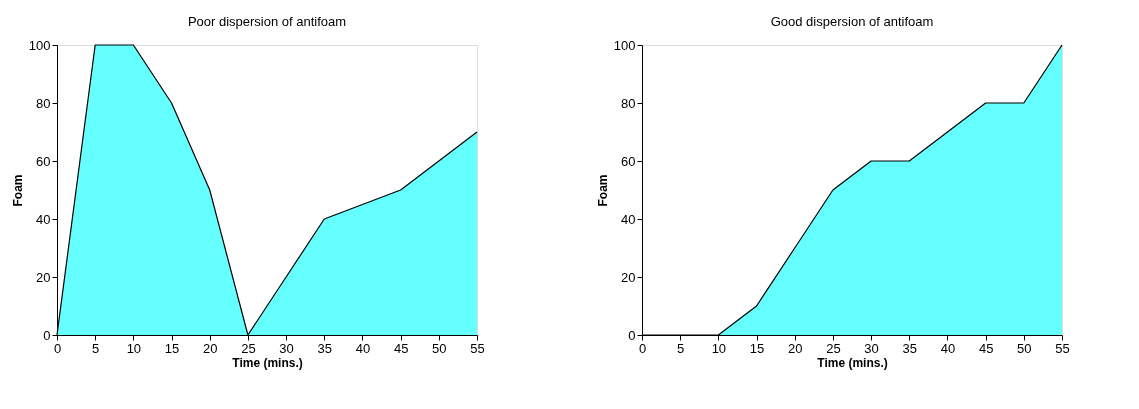 This screenshot has width=1139, height=409. What do you see at coordinates (267, 21) in the screenshot?
I see `chart-title: Poor dispersion of antifoam` at bounding box center [267, 21].